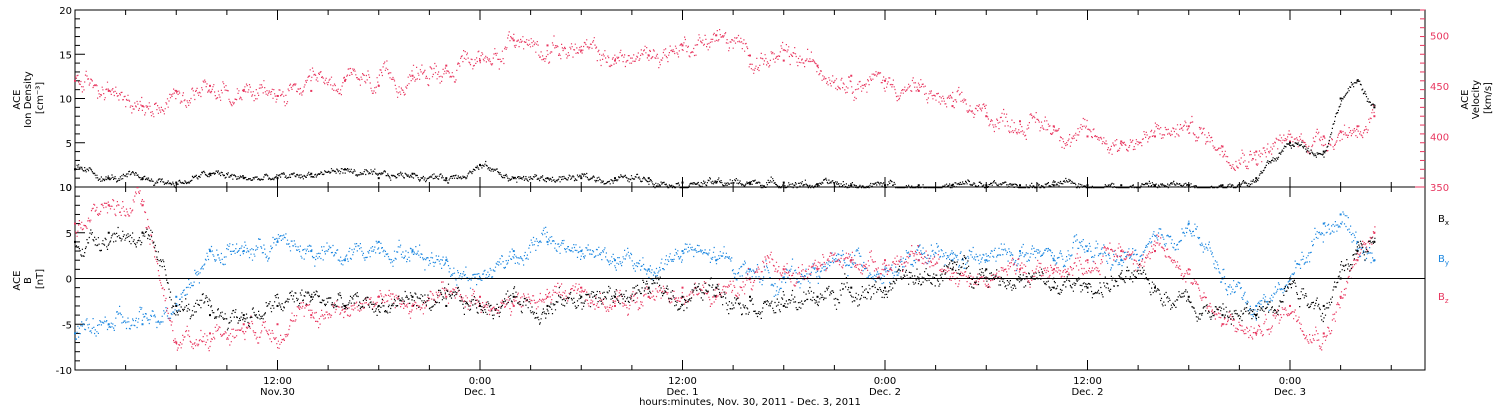 The height and width of the screenshot is (410, 1500). Describe the element at coordinates (1439, 36) in the screenshot. I see `y-tick-label: 500` at that location.